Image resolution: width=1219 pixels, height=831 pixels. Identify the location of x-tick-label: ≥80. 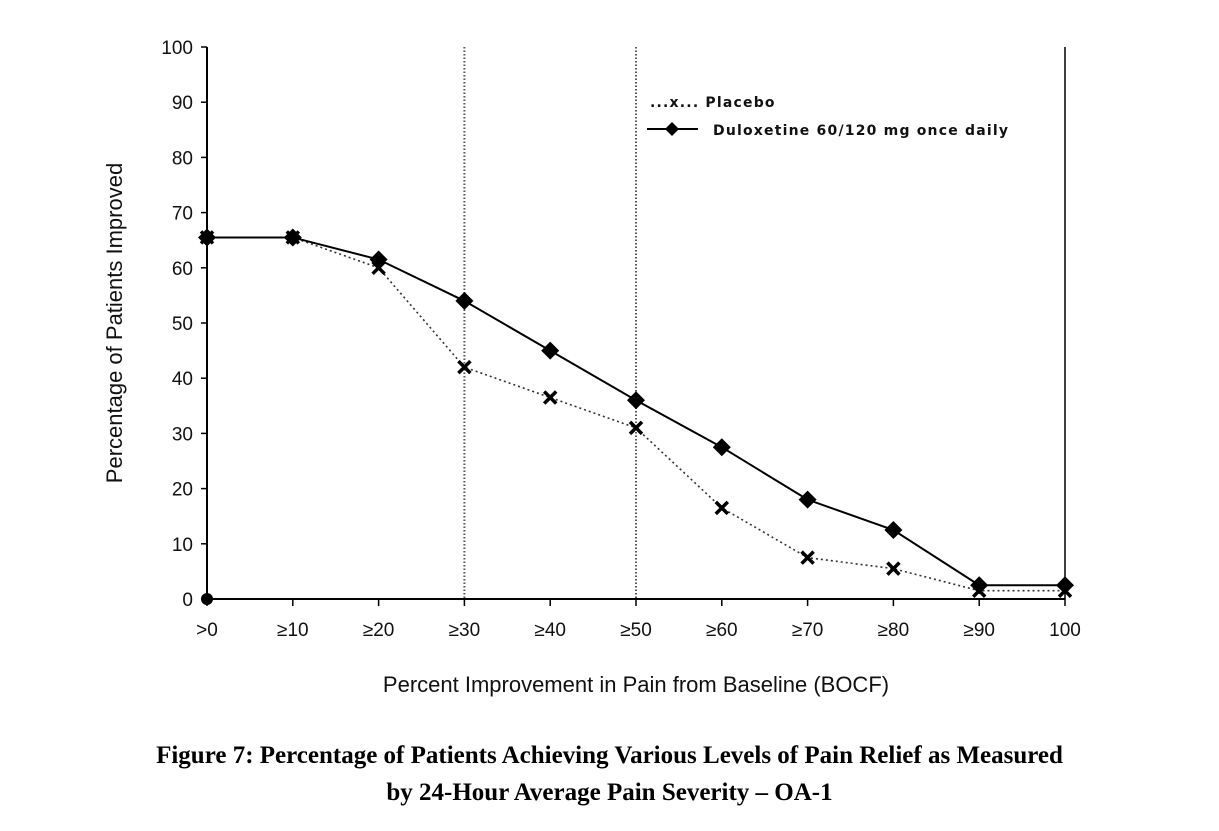
(894, 630).